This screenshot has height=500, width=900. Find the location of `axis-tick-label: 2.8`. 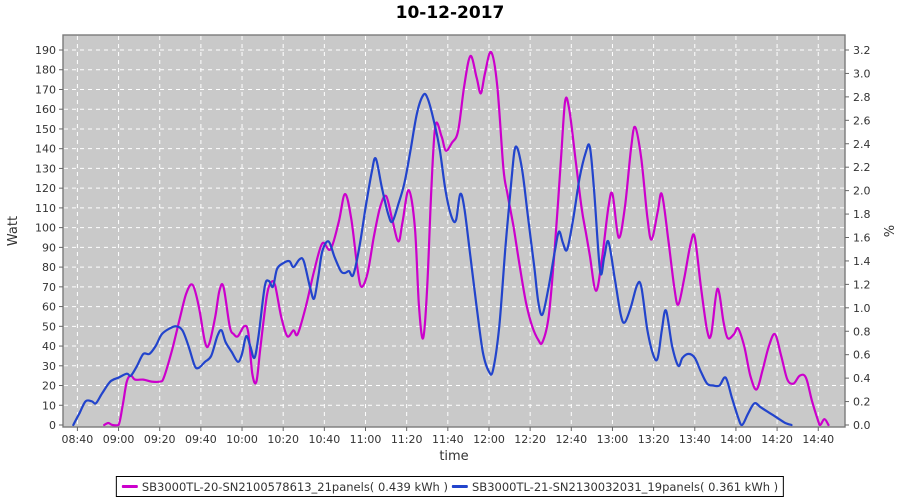

axis-tick-label: 2.8 is located at coordinates (862, 97).